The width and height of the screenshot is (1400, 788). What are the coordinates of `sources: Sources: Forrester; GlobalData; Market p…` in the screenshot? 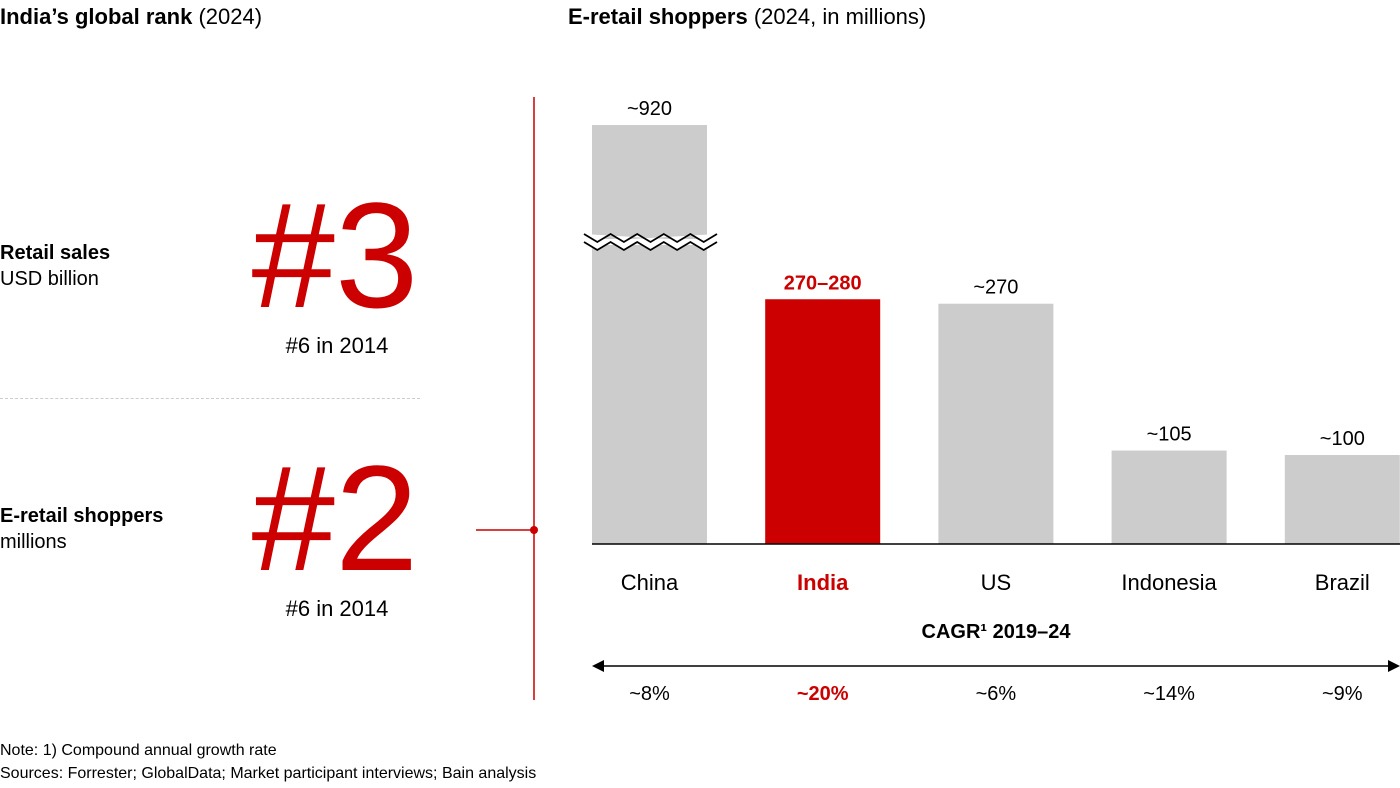 It's located at (268, 773).